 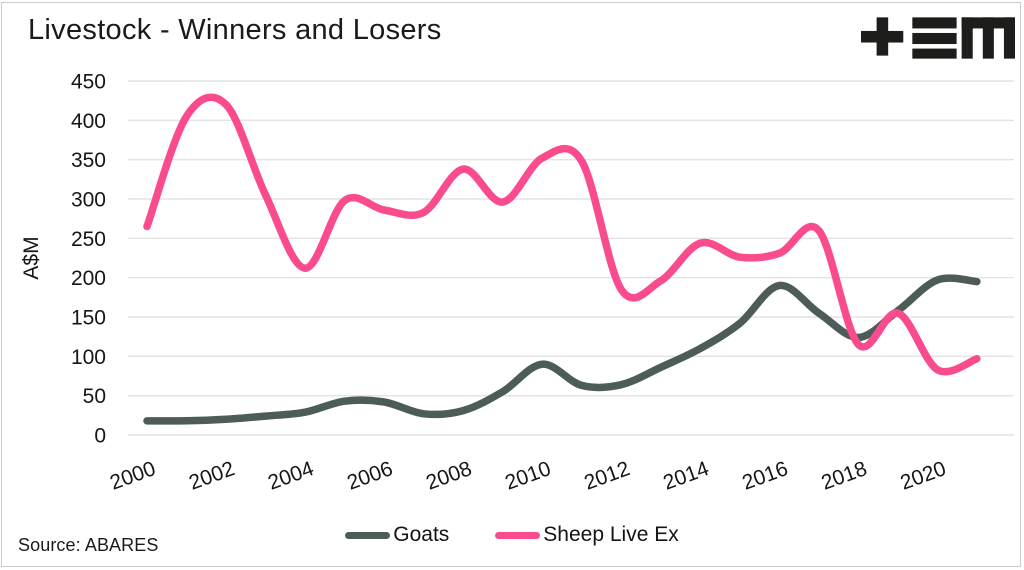 I want to click on y-tick-label: 400, so click(x=88, y=121).